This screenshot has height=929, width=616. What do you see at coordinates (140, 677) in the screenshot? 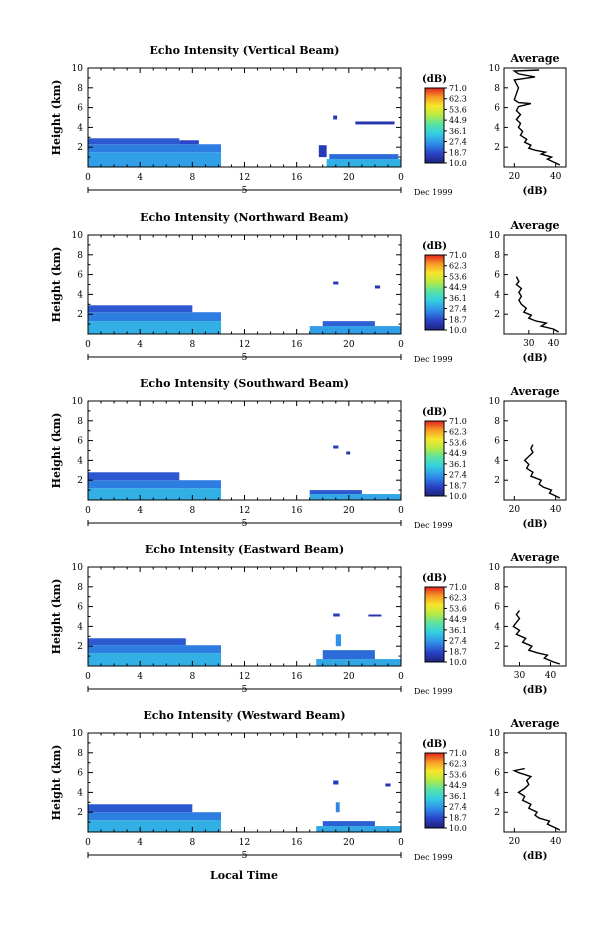
I see `x-tick-label: 4` at bounding box center [140, 677].